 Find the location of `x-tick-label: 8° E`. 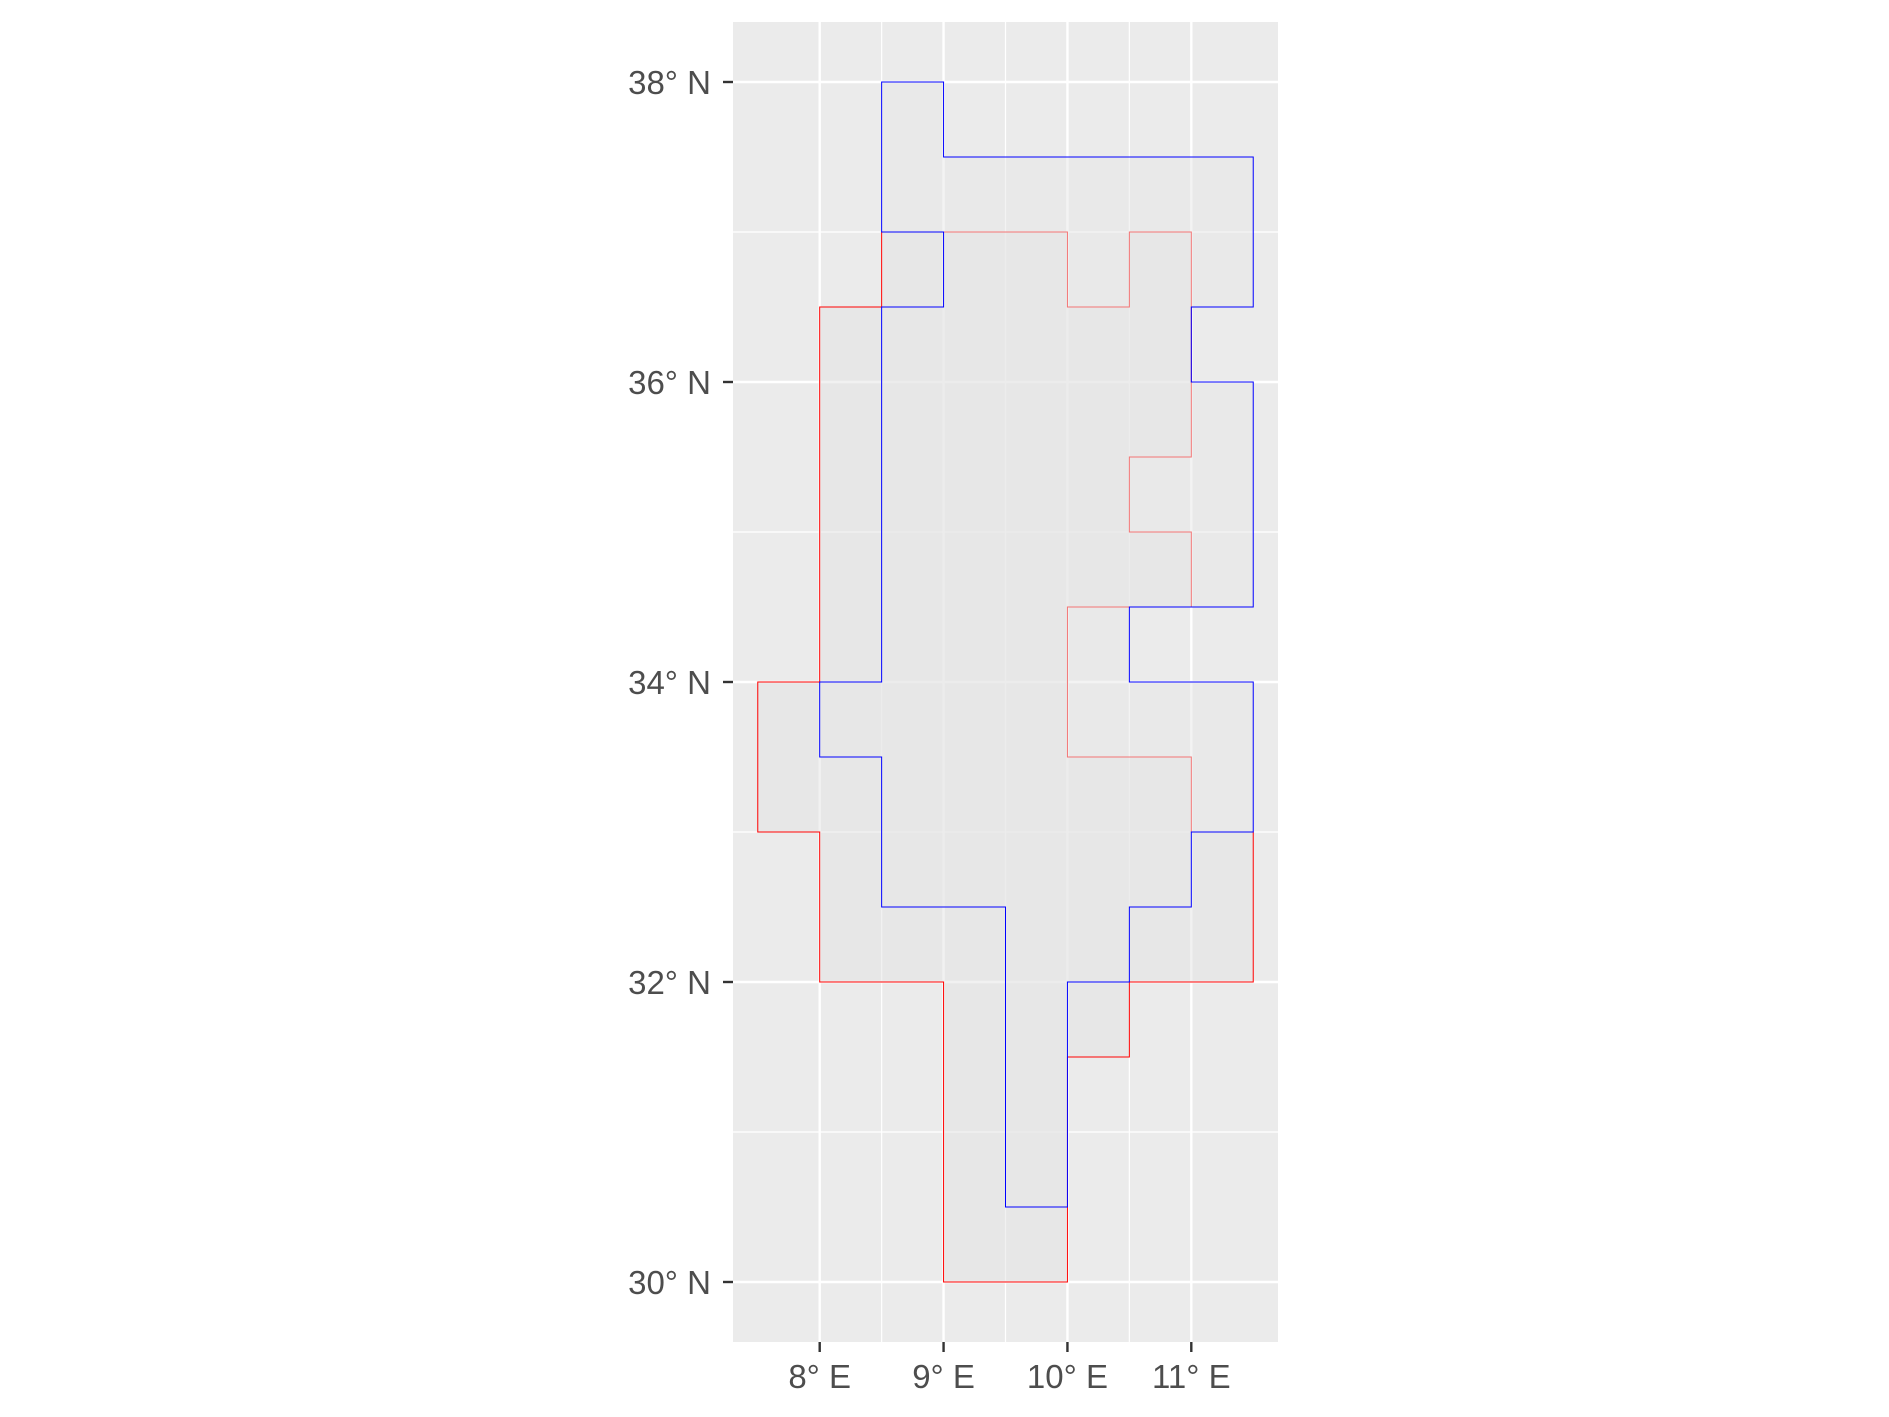

x-tick-label: 8° E is located at coordinates (819, 1376).